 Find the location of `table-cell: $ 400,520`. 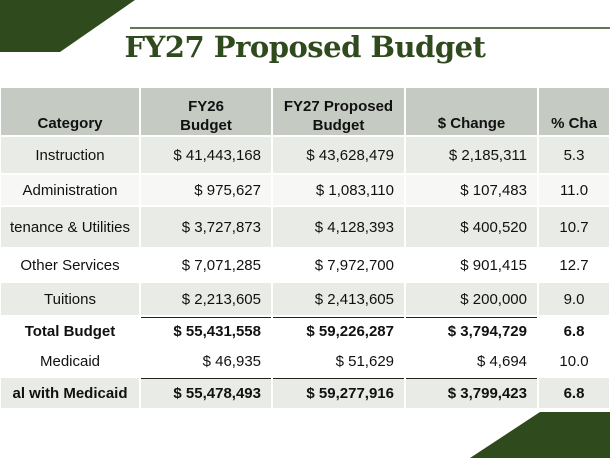

table-cell: $ 400,520 is located at coordinates (471, 227).